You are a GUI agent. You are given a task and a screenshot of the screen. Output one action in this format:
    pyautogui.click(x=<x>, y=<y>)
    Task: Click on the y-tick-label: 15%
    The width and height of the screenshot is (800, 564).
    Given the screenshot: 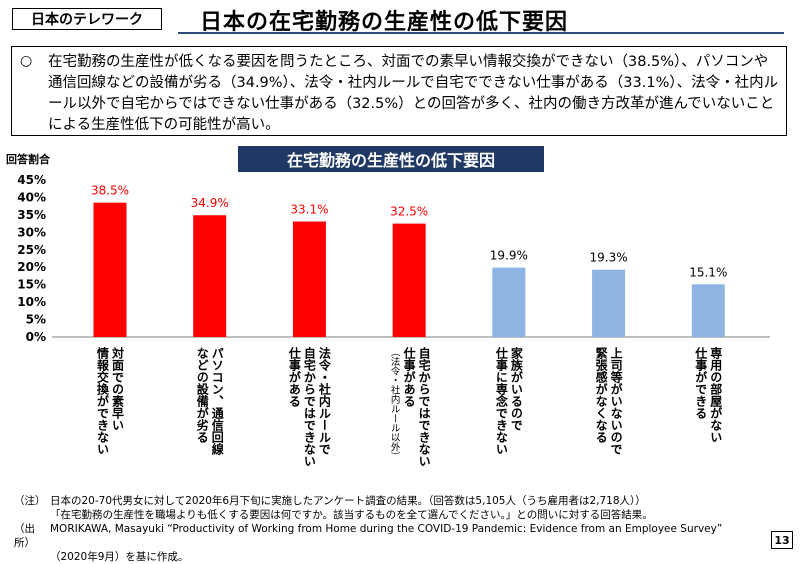 What is the action you would take?
    pyautogui.click(x=31, y=285)
    